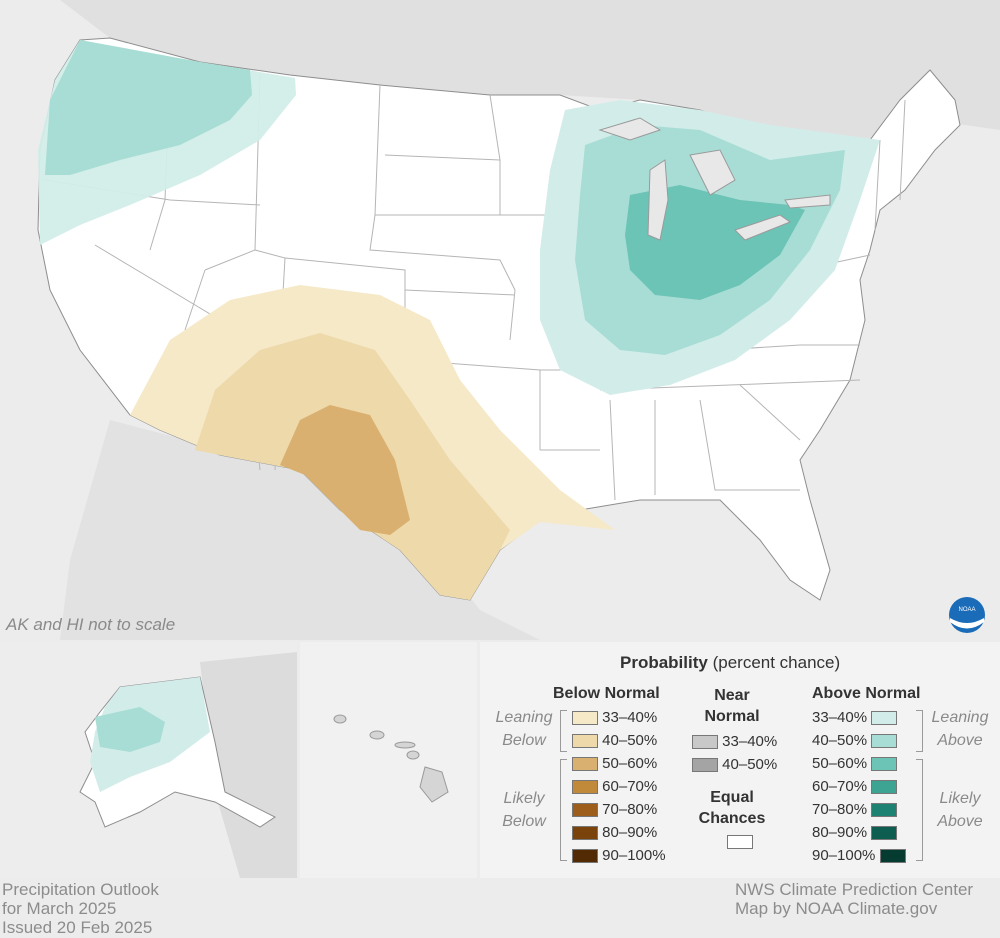  Describe the element at coordinates (960, 740) in the screenshot. I see `leaning-above-label-line2: Above` at that location.